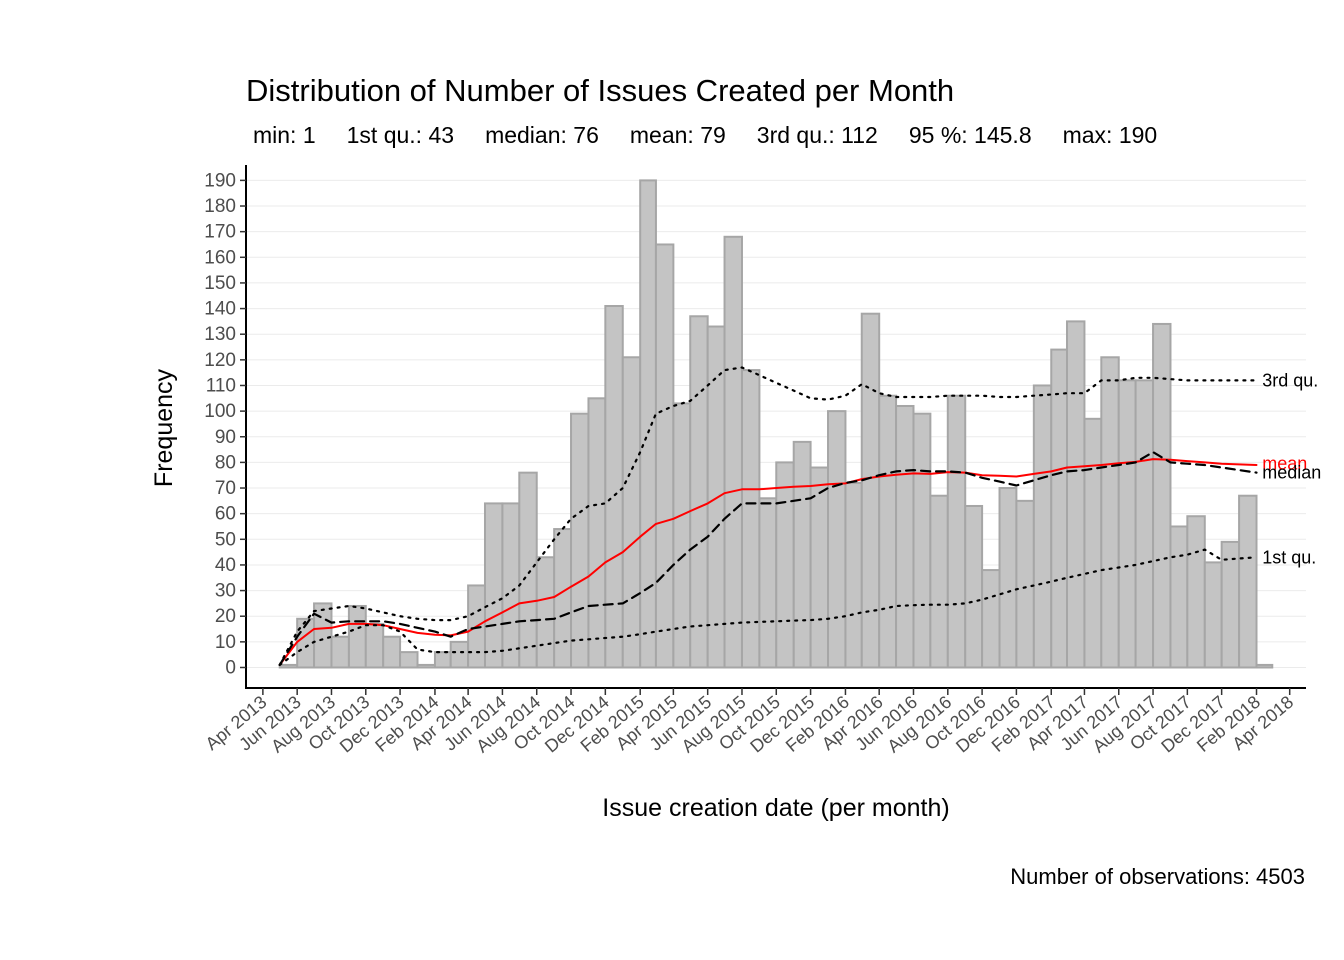 The width and height of the screenshot is (1344, 960). What do you see at coordinates (400, 135) in the screenshot?
I see `subtitle-stat: 1st qu.: 43` at bounding box center [400, 135].